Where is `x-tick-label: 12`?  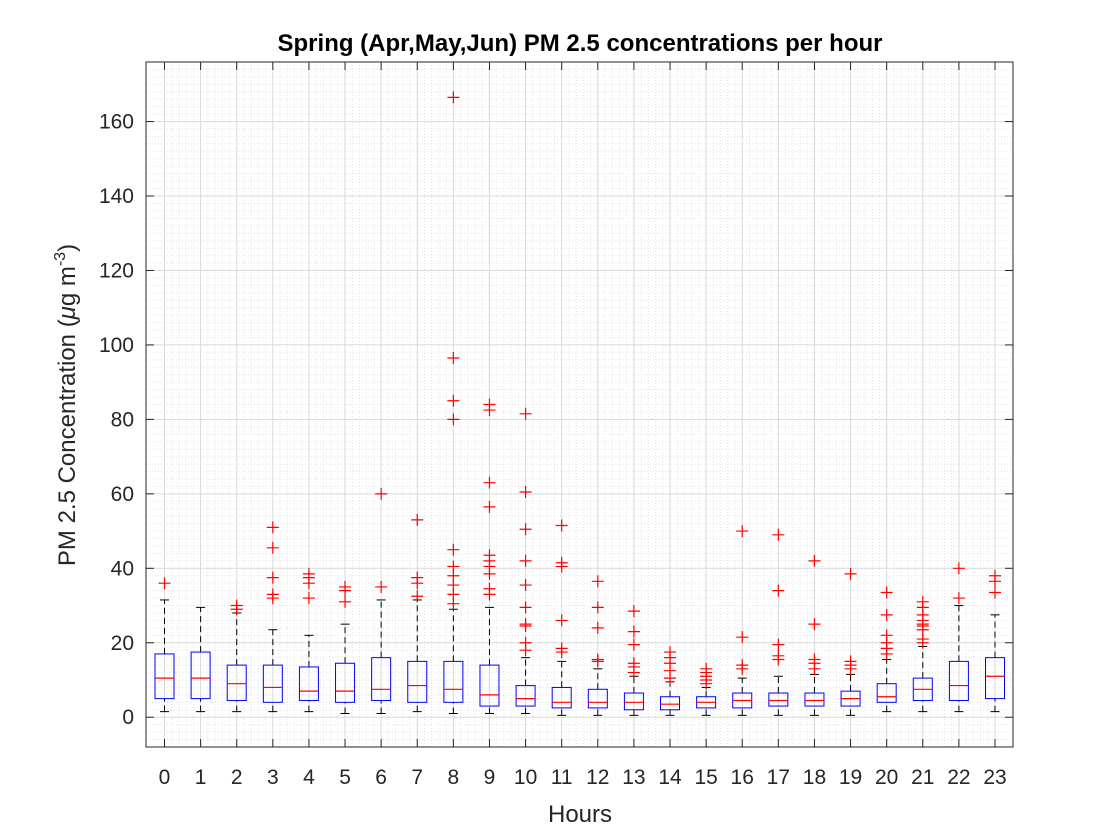
x-tick-label: 12 is located at coordinates (597, 777).